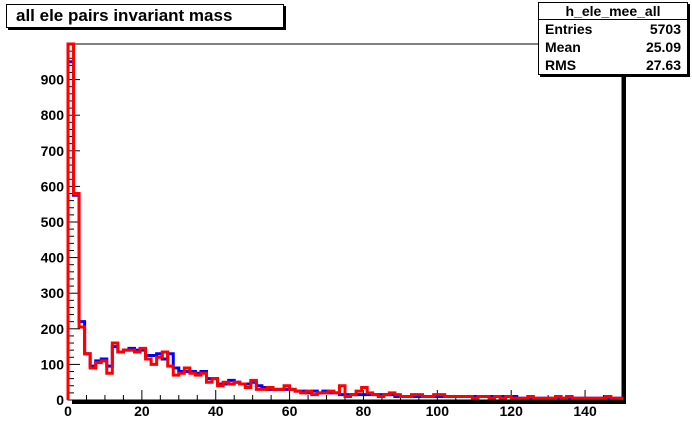 This screenshot has width=692, height=444. I want to click on stats-row-mean: Mean 25.09, so click(613, 47).